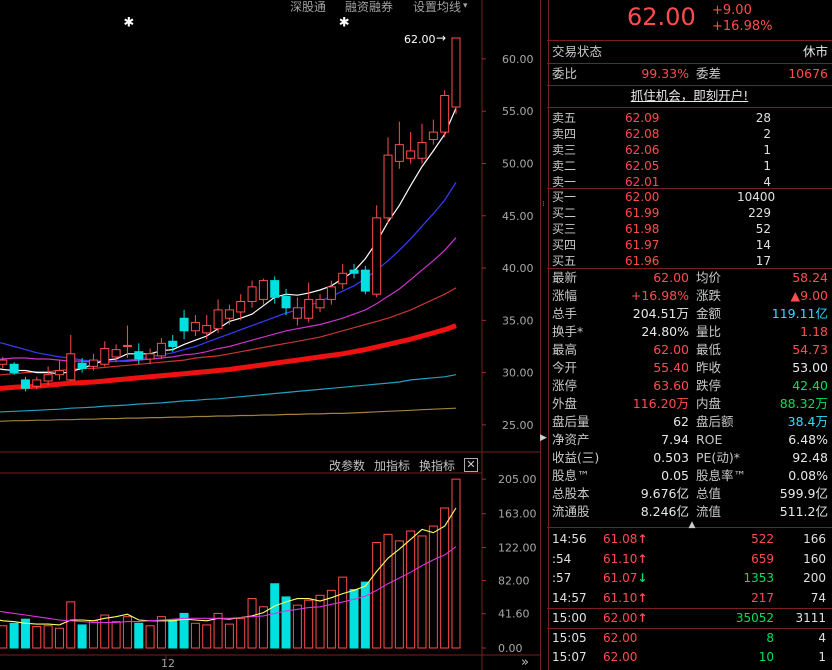  I want to click on stat-value: 55.40, so click(671, 367).